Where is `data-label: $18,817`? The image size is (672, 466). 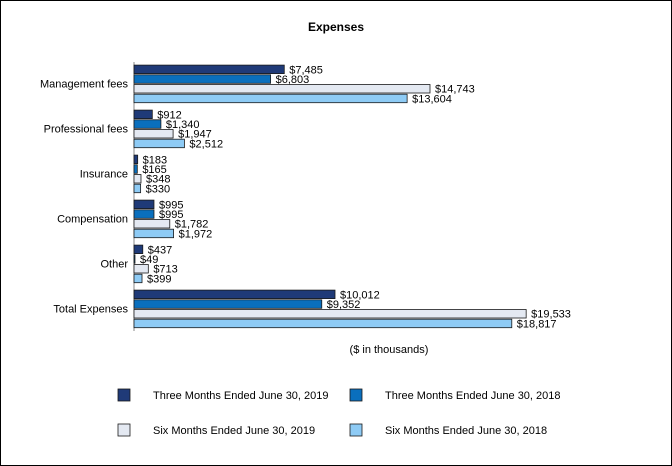
data-label: $18,817 is located at coordinates (537, 324).